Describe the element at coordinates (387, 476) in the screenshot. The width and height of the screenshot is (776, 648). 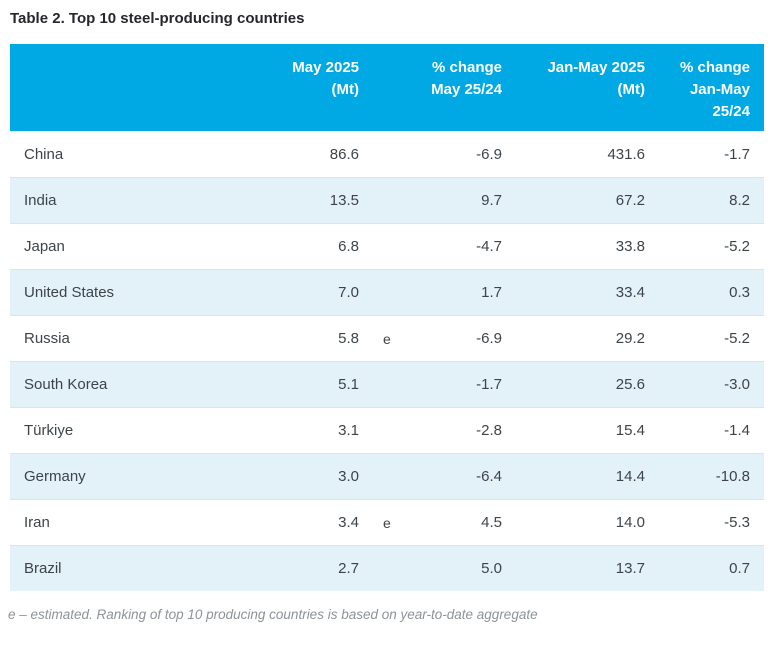
I see `table-row-germany: Germany 3.0 -6.4 14.4 -10.8` at that location.